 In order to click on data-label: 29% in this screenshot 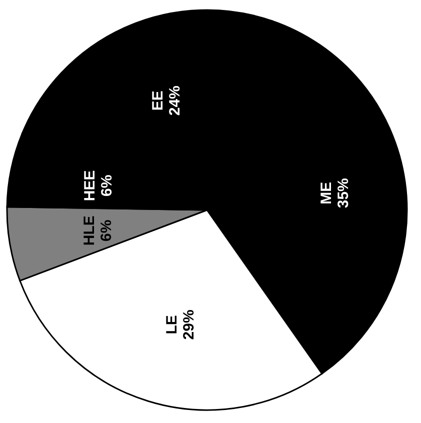, I will do `click(189, 325)`.